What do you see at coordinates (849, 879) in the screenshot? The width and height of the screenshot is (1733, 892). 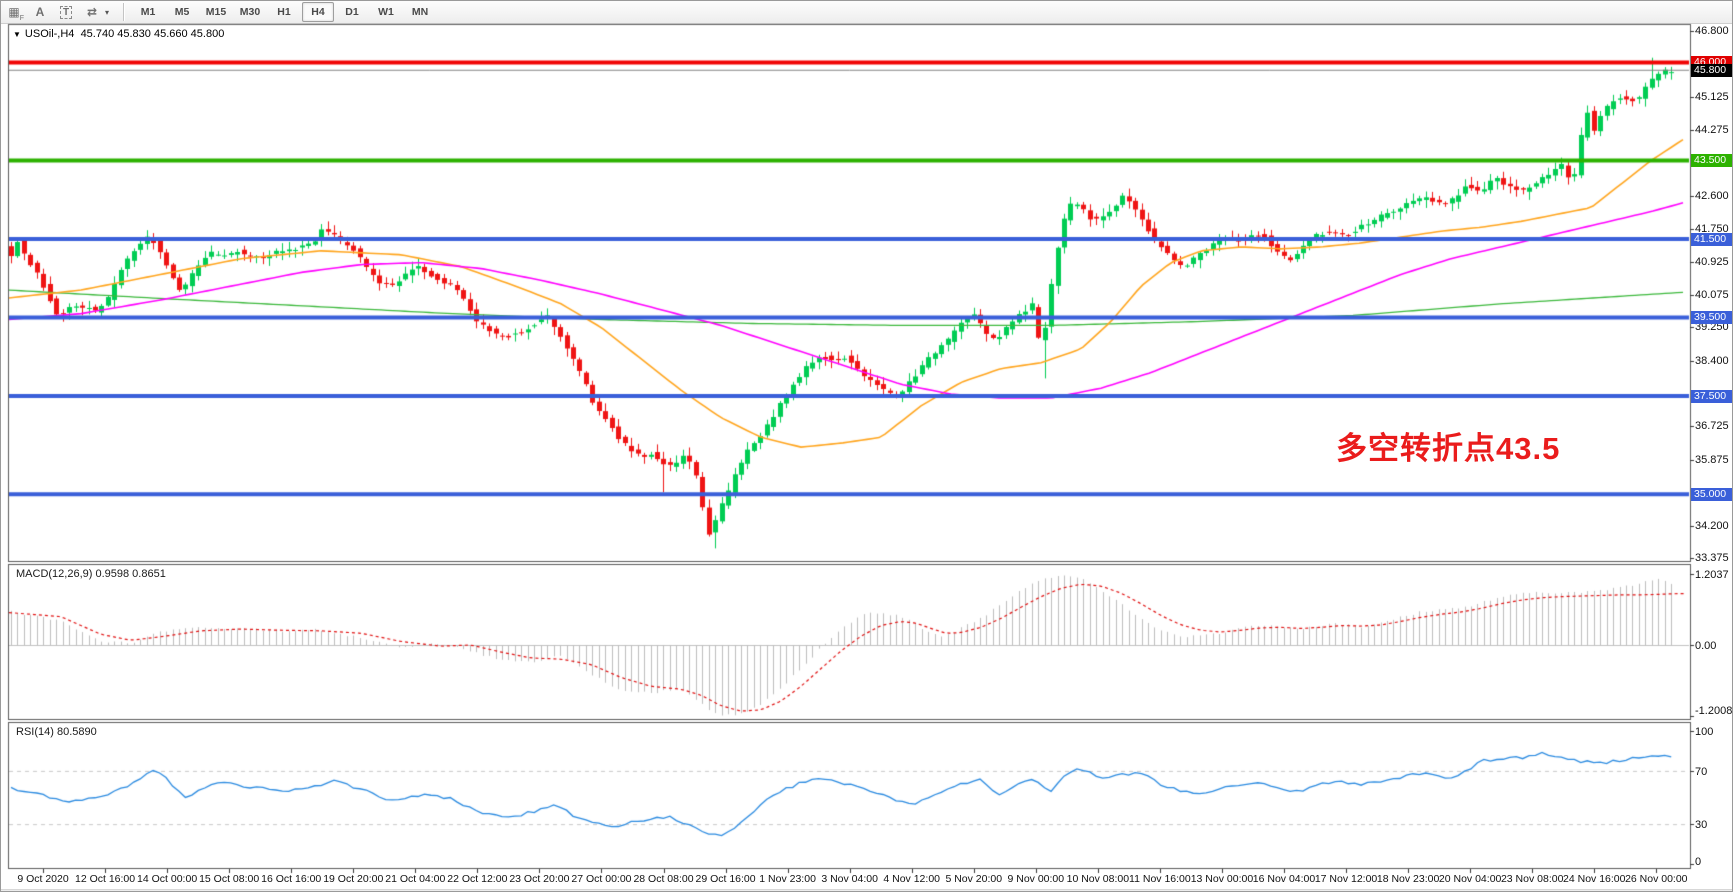 I see `time-tick-label: 3 Nov 04:00` at bounding box center [849, 879].